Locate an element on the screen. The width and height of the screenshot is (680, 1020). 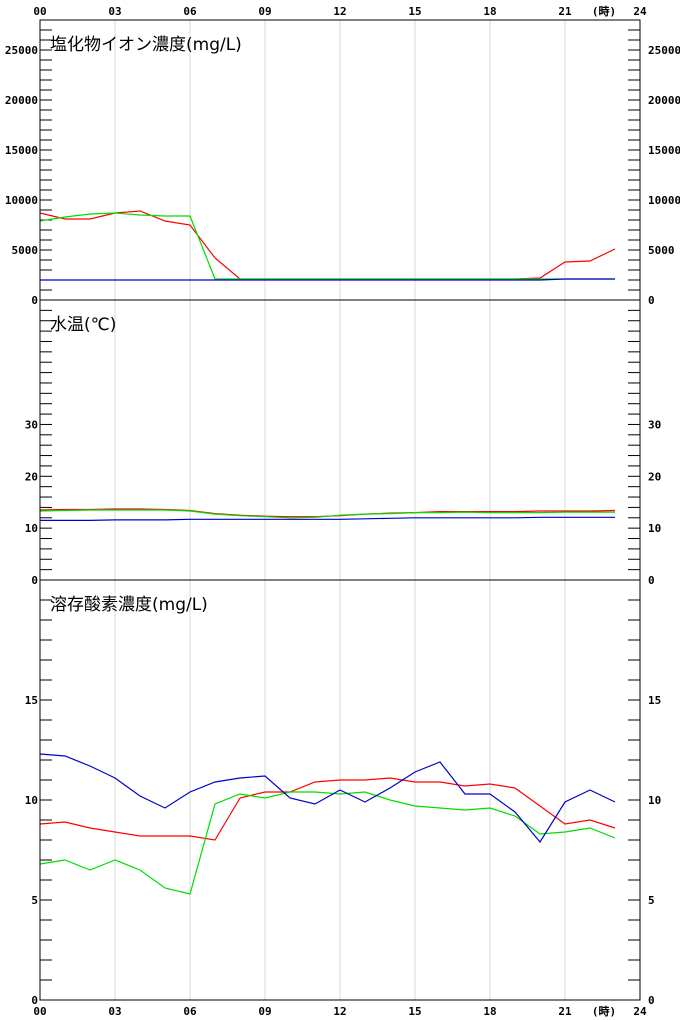
y-tick-label-left: 5000 is located at coordinates (25, 250).